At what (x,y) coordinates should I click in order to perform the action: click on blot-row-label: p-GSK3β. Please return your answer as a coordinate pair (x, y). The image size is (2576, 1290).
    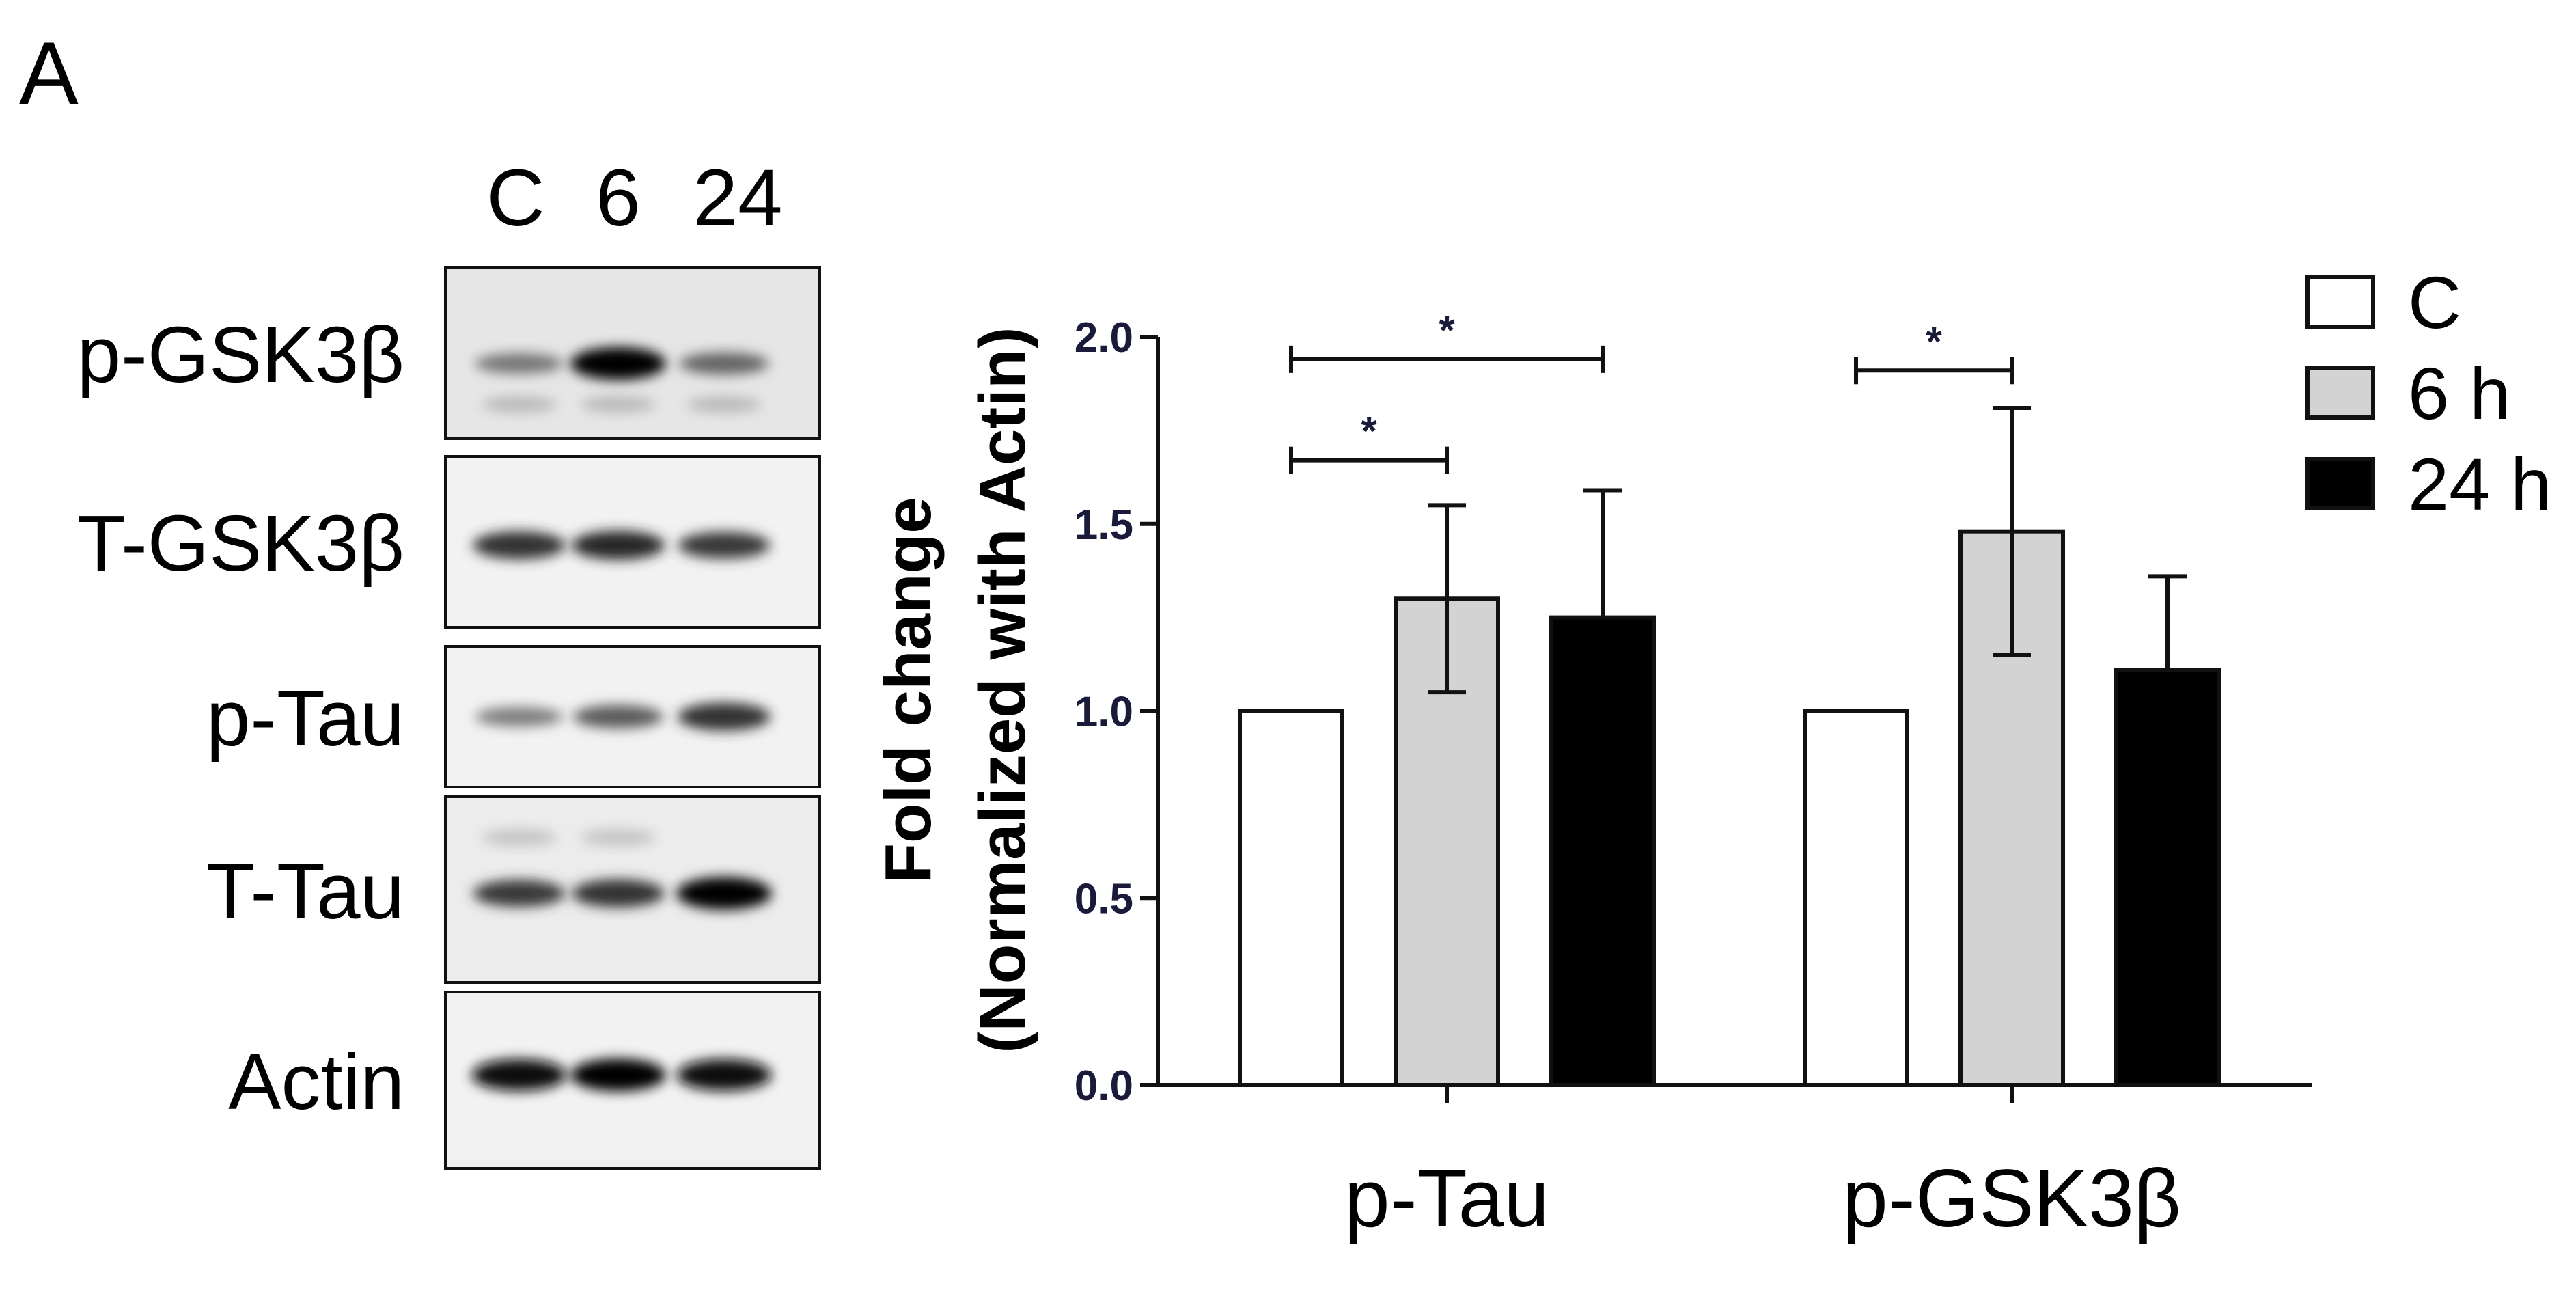
    Looking at the image, I should click on (241, 354).